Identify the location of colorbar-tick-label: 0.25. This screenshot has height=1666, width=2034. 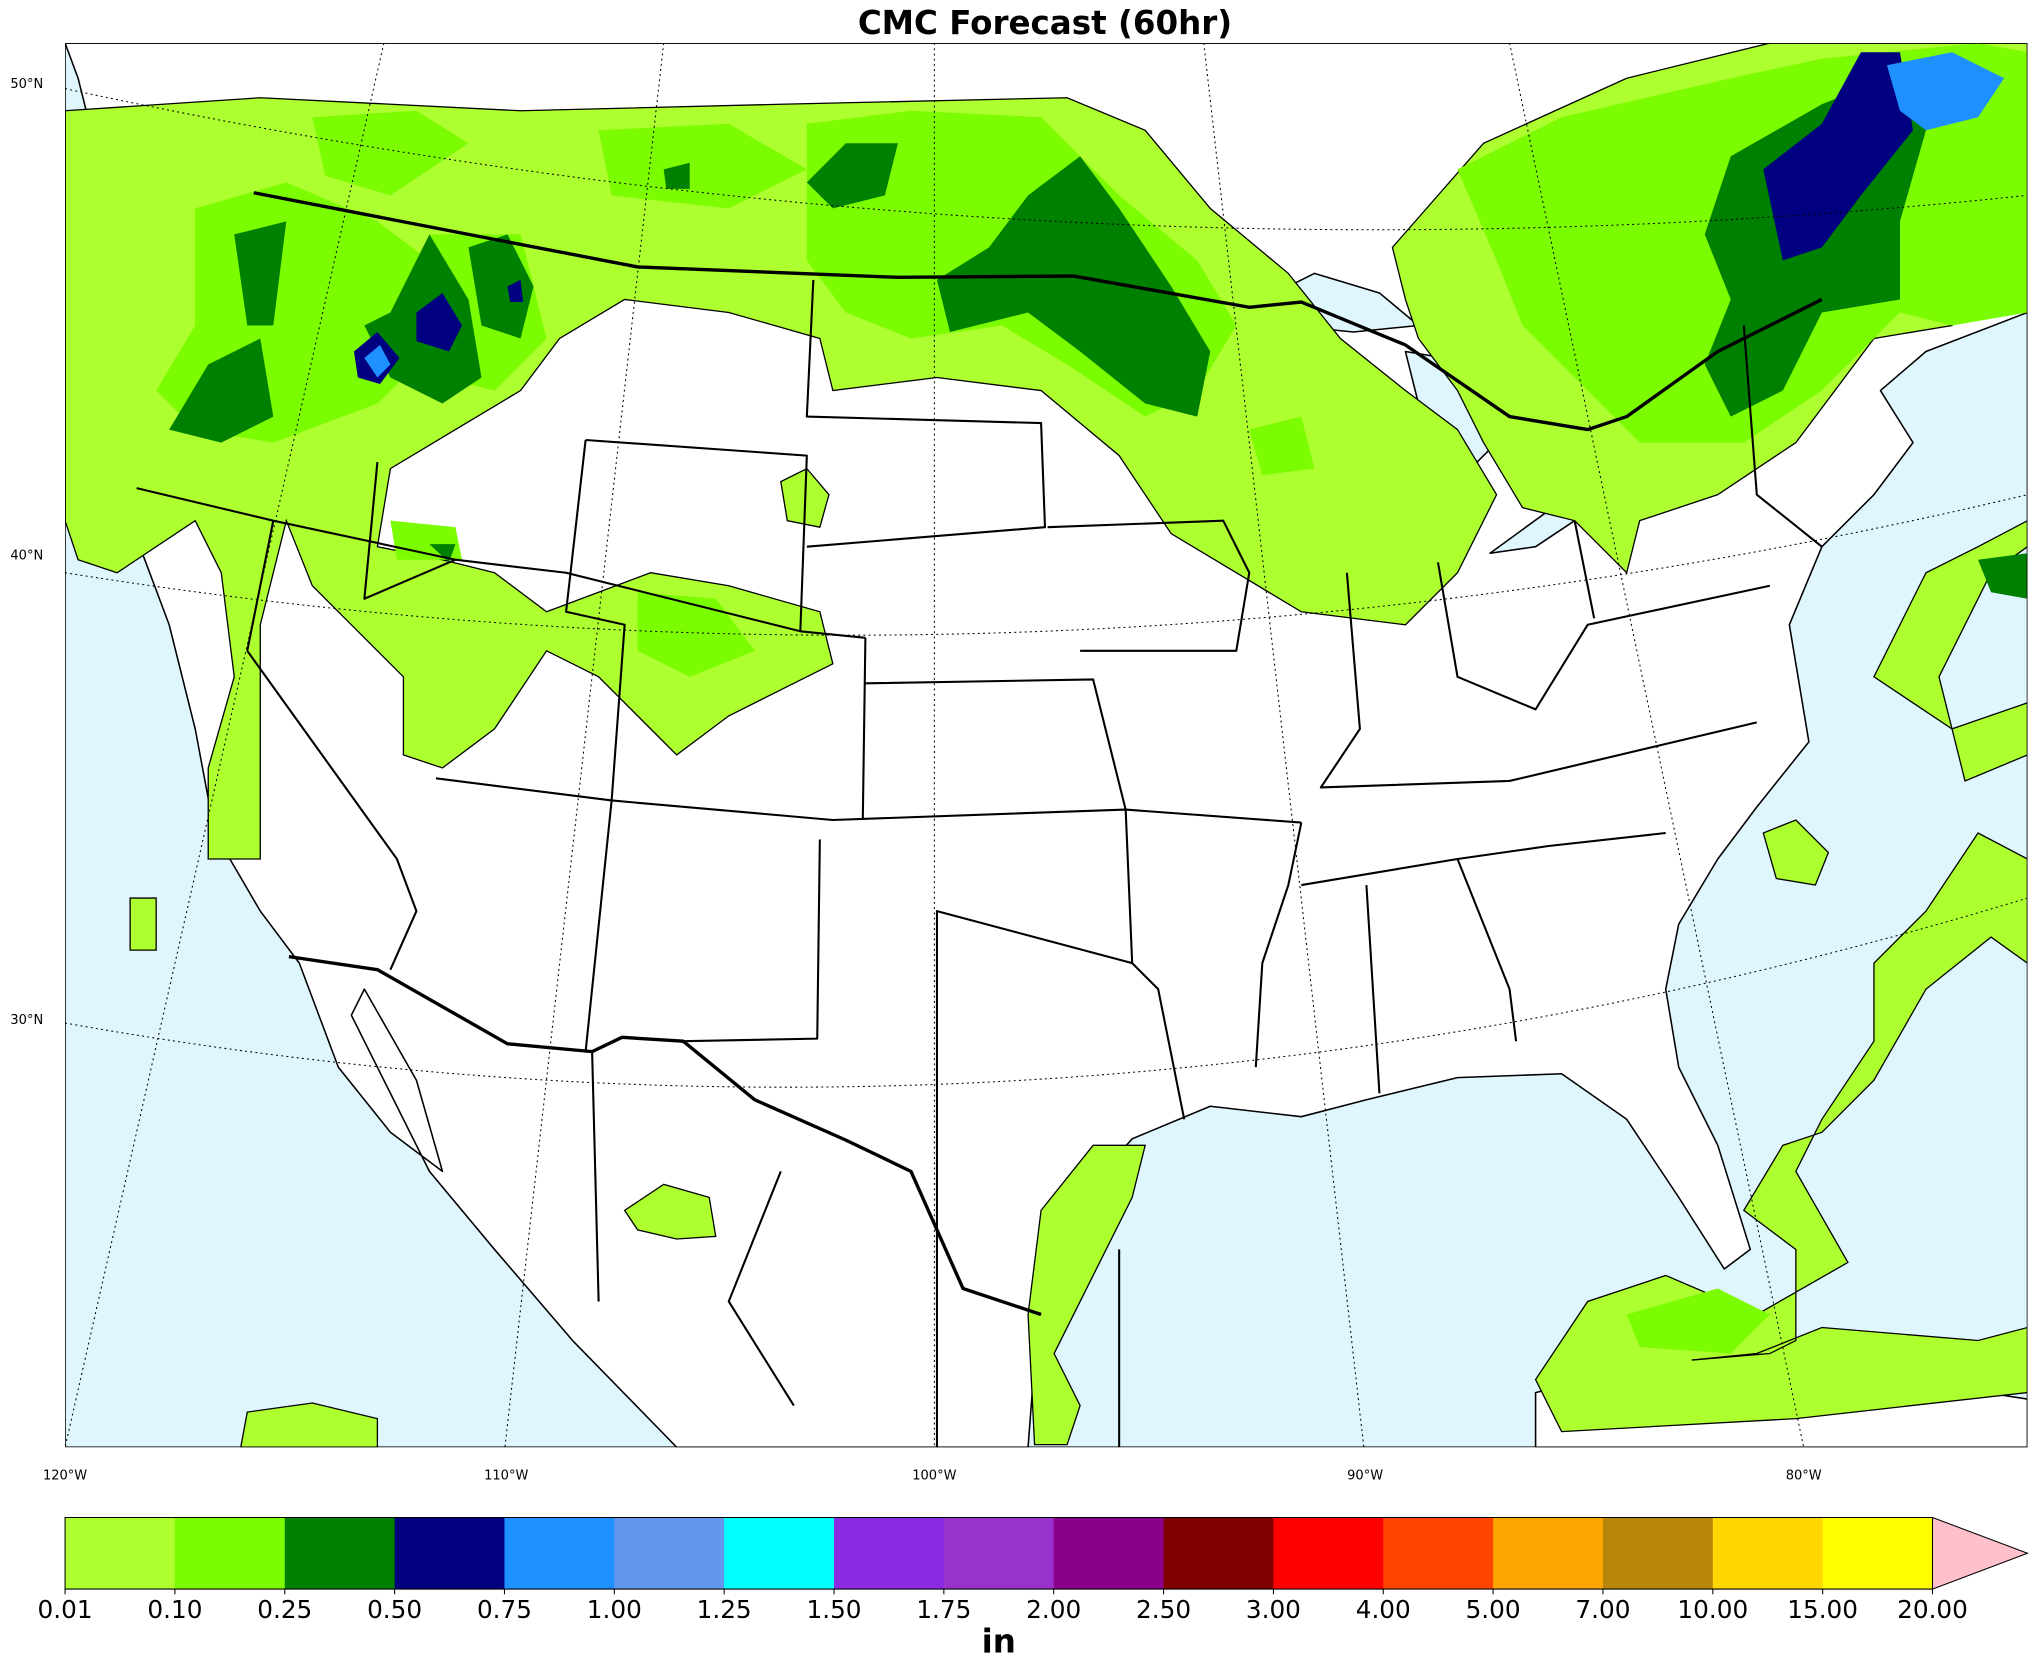
(284, 1609).